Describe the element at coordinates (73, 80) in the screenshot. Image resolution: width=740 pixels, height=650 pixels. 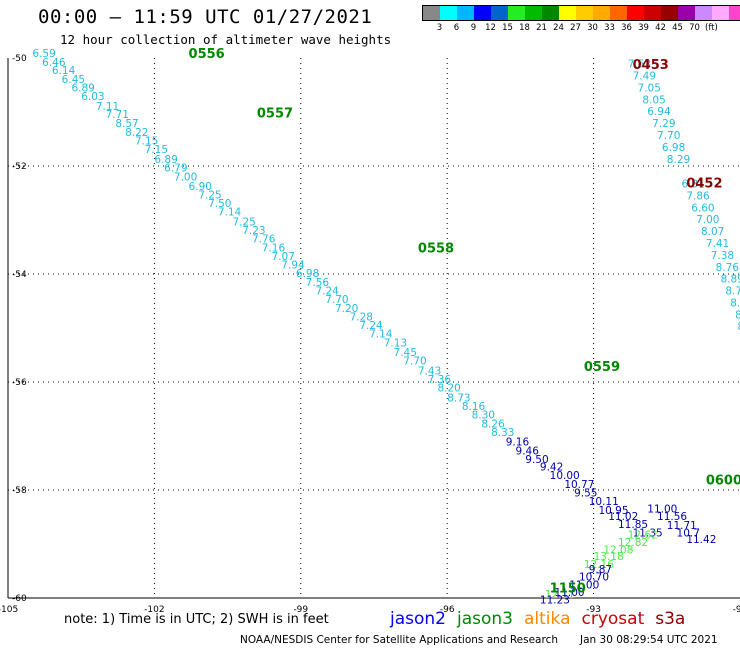
I see `wave-height-value: 6.45` at that location.